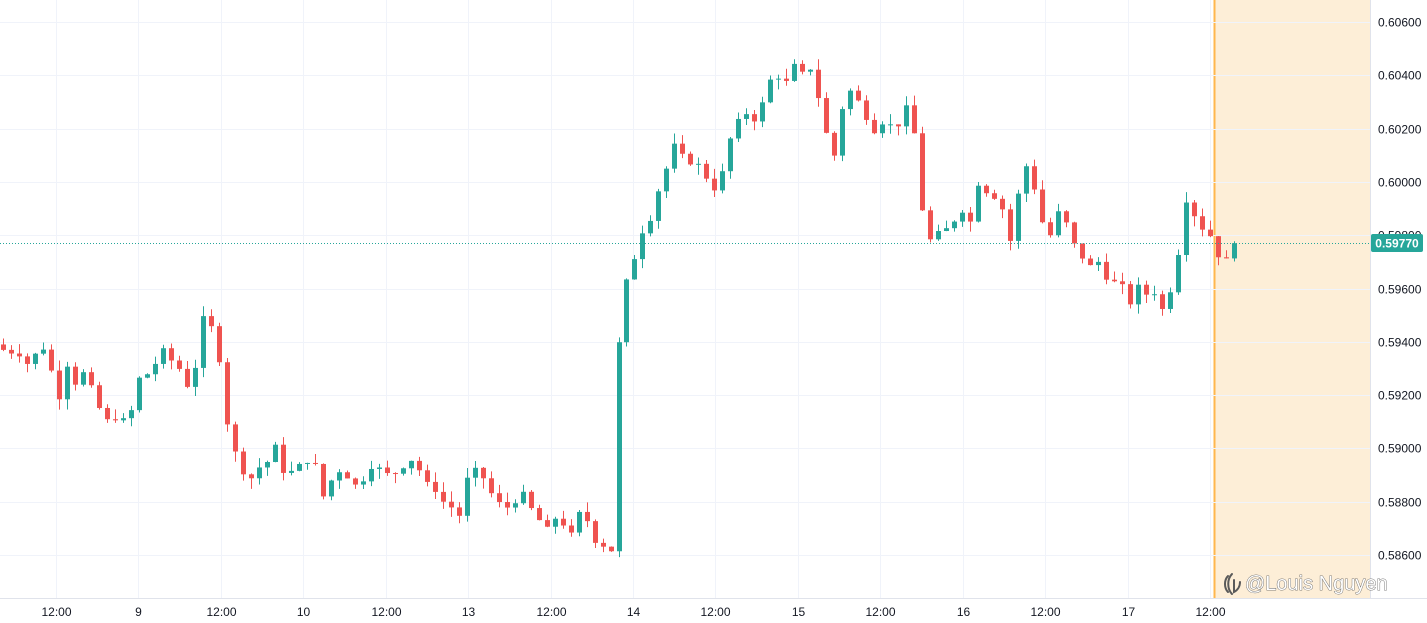 The width and height of the screenshot is (1427, 623). I want to click on watermark: @Louis Nguyen, so click(1306, 584).